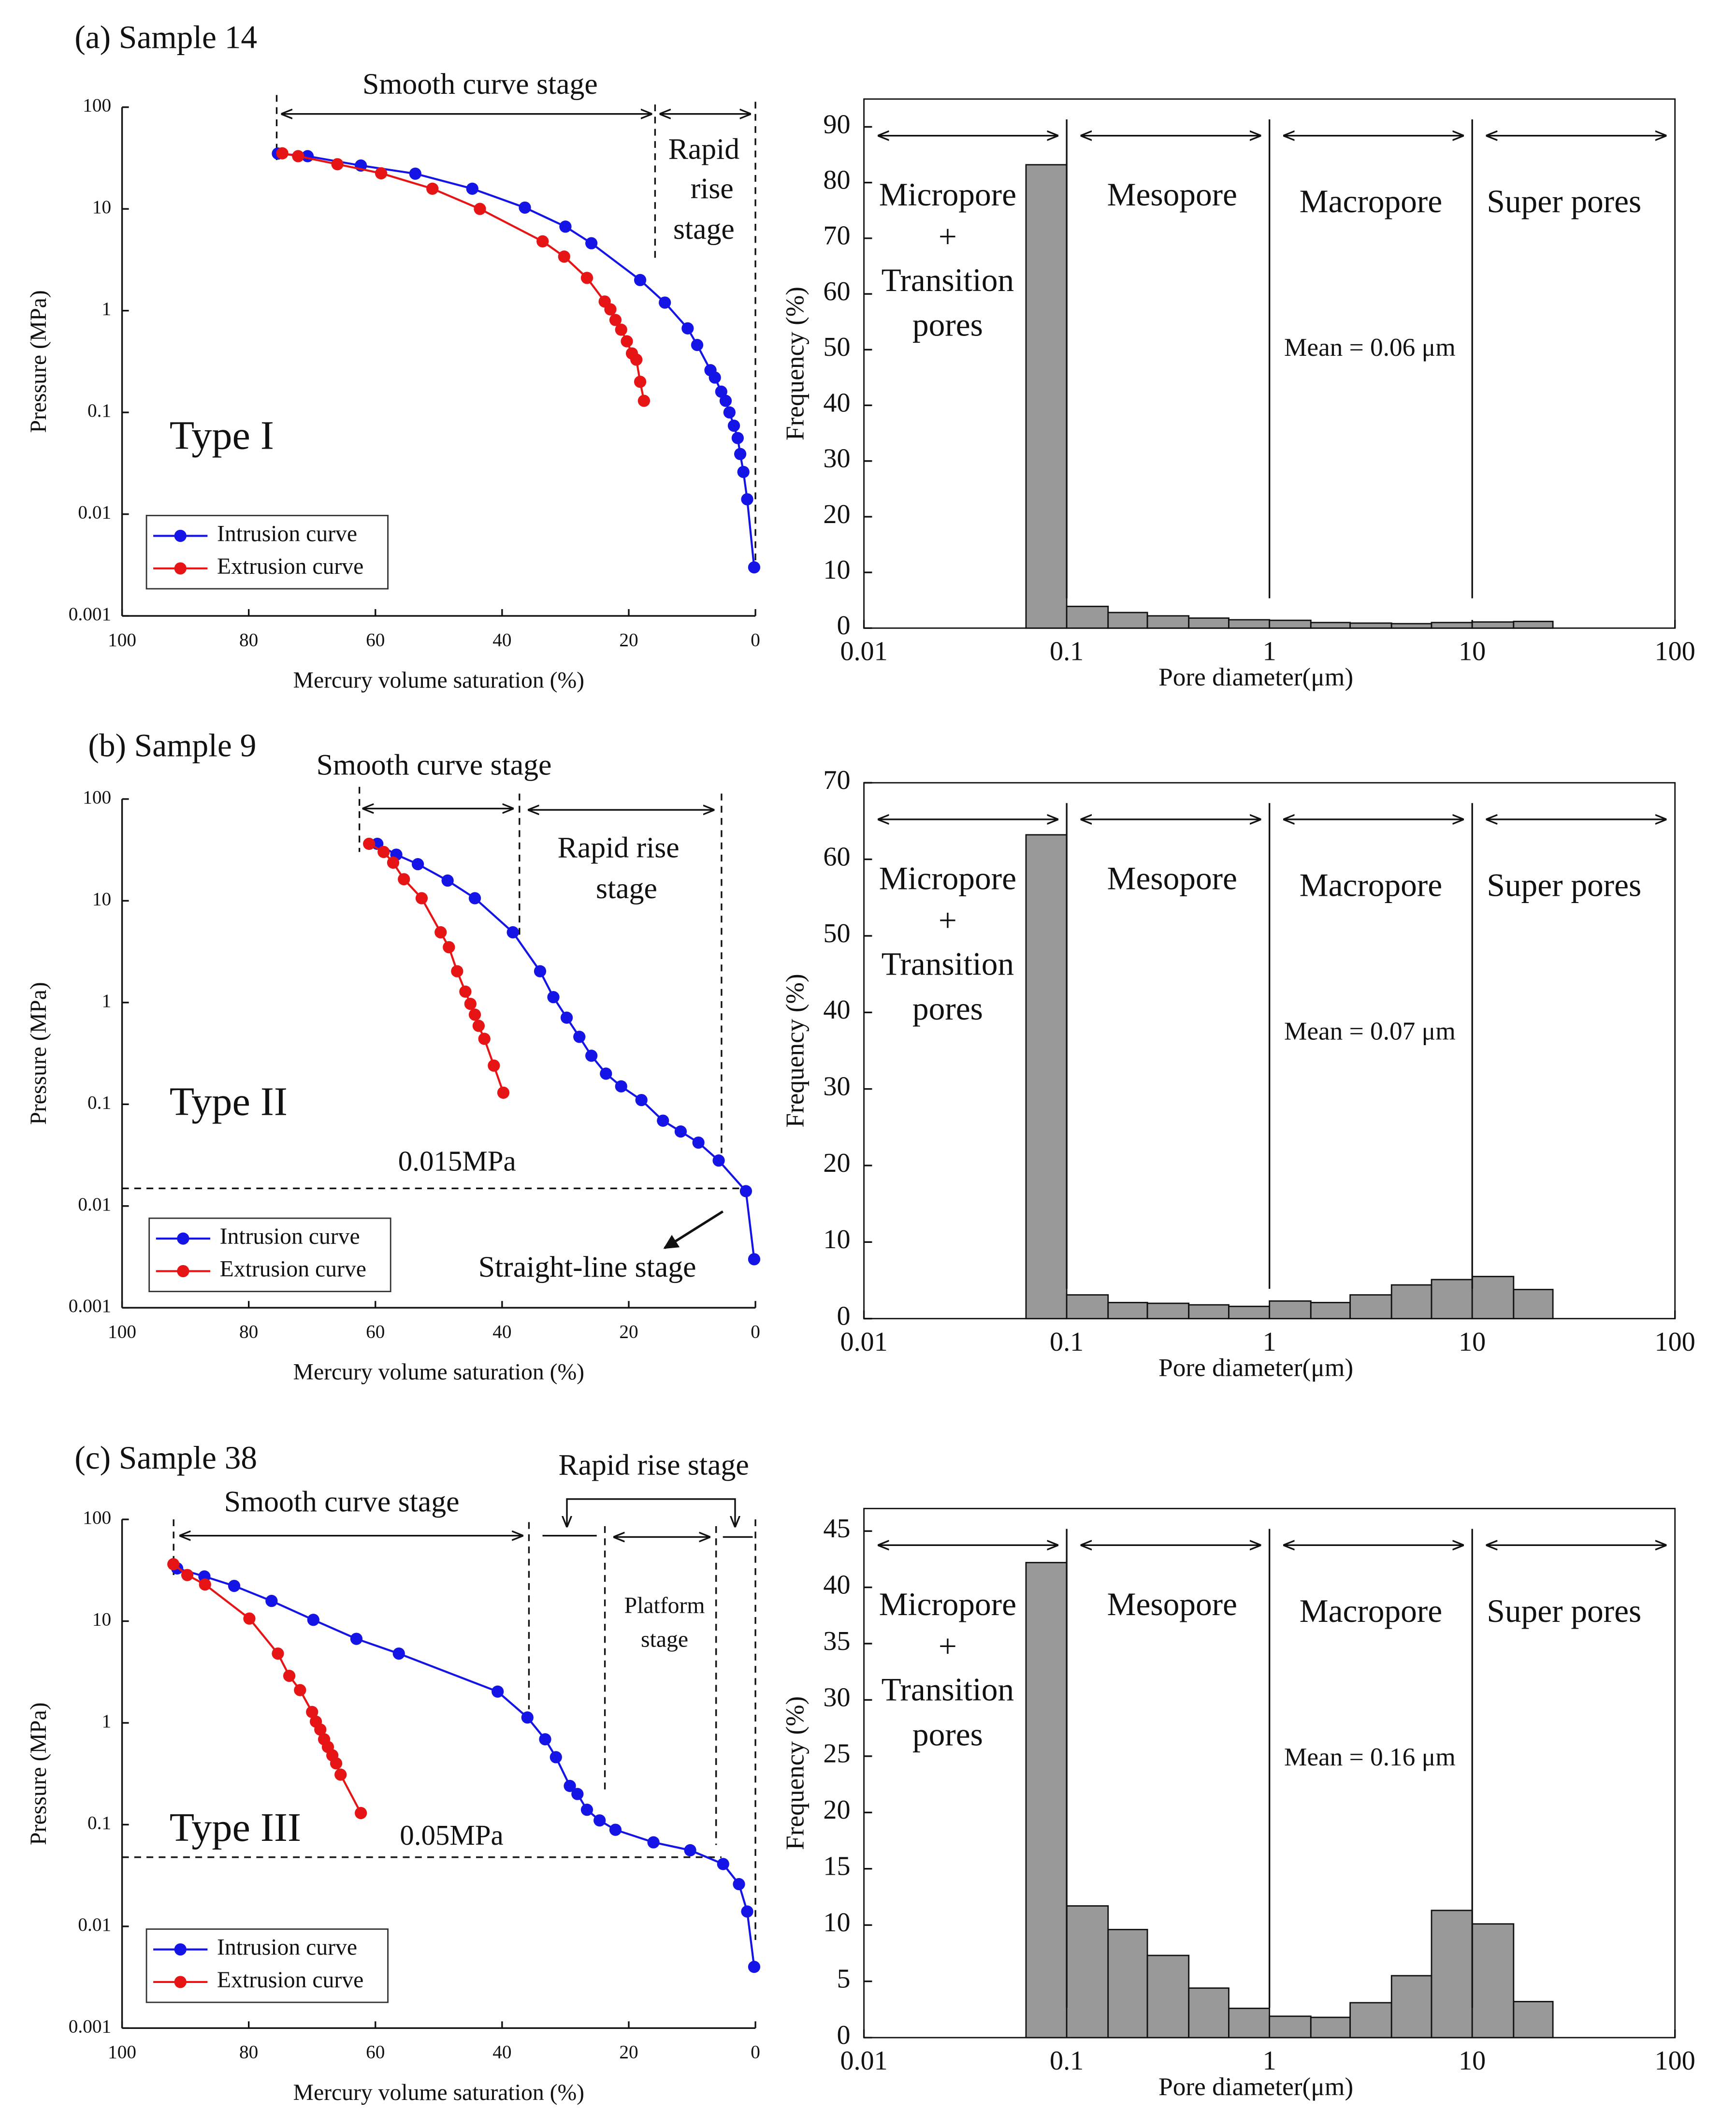 The width and height of the screenshot is (1736, 2114). I want to click on legend-label: Intrusion curve, so click(287, 533).